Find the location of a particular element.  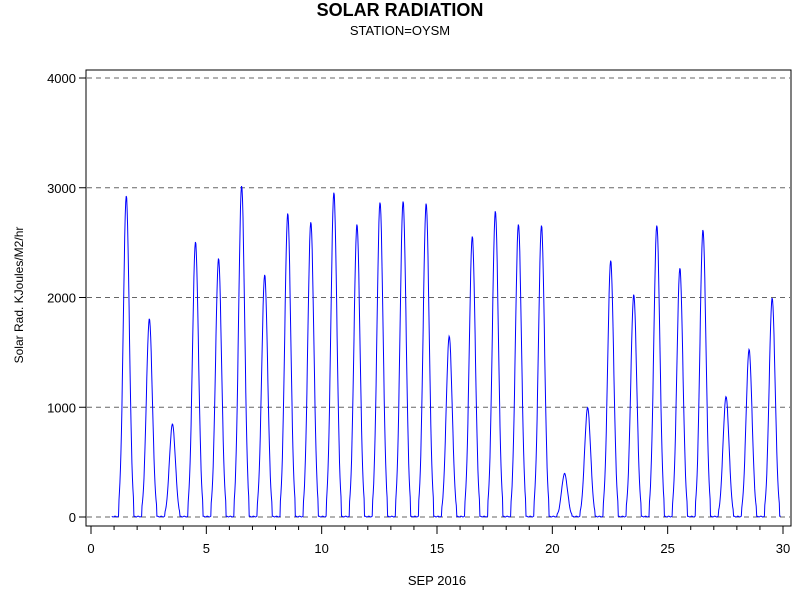

x-axis-label: SEP 2016 is located at coordinates (437, 580).